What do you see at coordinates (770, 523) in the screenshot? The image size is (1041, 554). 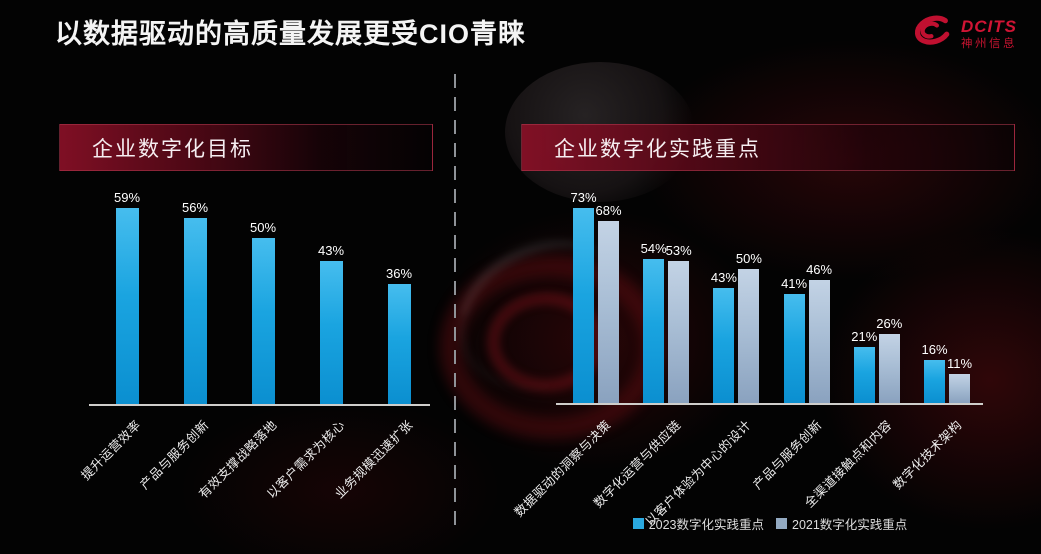 I see `right-chart-legend: 2023数字化实践重点 2021数字化实践重点` at bounding box center [770, 523].